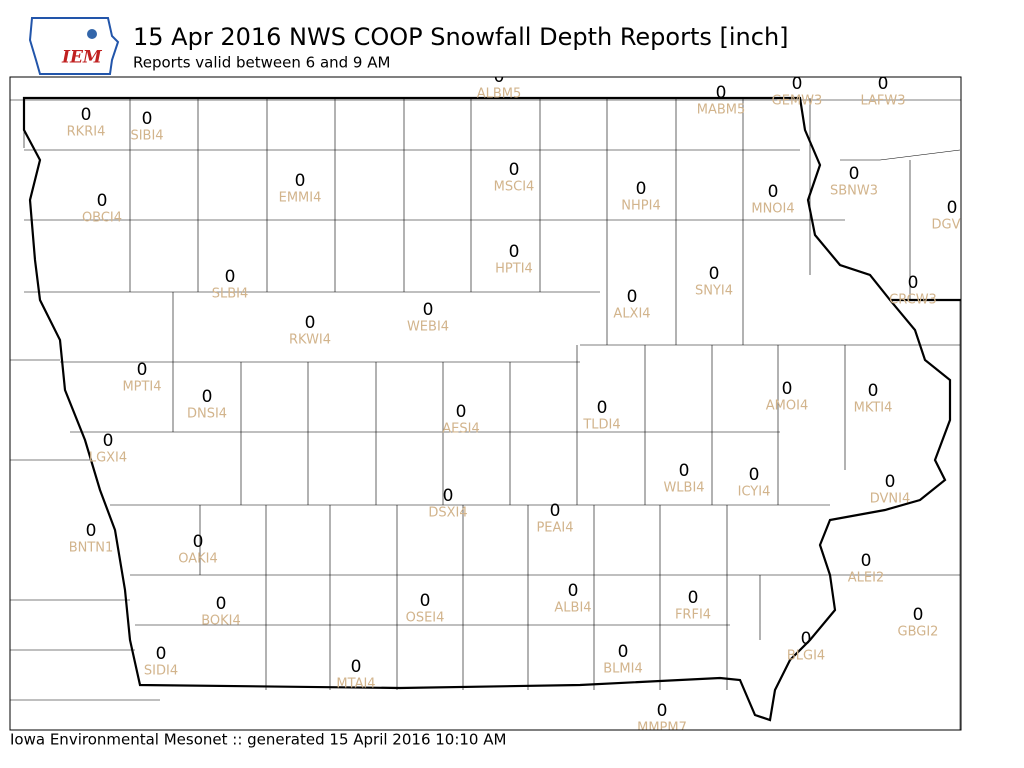  What do you see at coordinates (221, 621) in the screenshot?
I see `station-id: BOKI4` at bounding box center [221, 621].